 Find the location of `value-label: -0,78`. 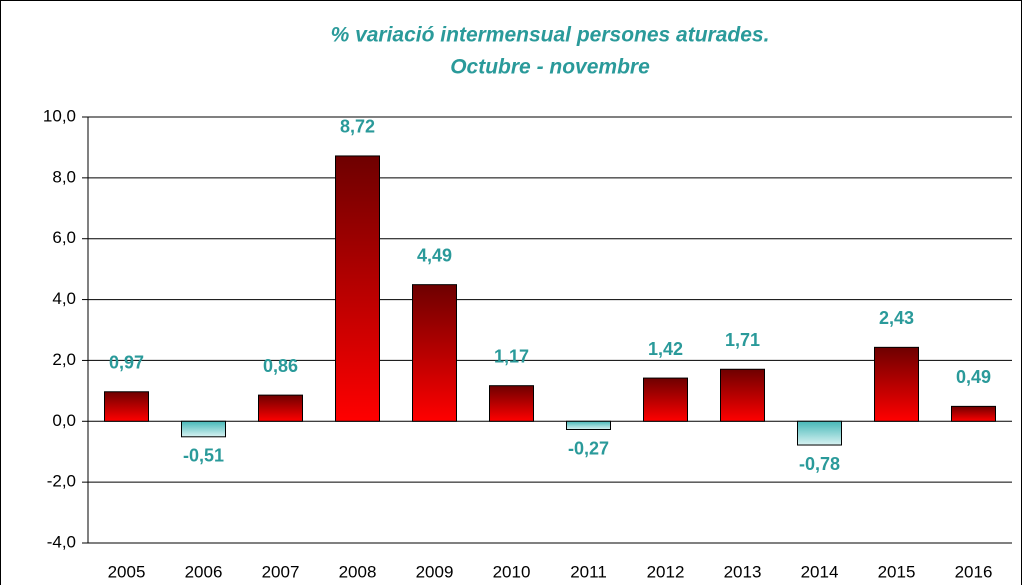

value-label: -0,78 is located at coordinates (819, 464).